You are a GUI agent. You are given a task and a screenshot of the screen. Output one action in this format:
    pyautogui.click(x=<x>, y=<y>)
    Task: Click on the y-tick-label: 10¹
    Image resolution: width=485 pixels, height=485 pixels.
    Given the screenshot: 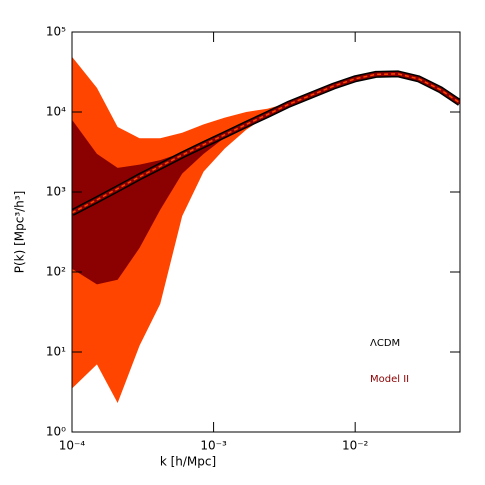 What is the action you would take?
    pyautogui.click(x=56, y=352)
    